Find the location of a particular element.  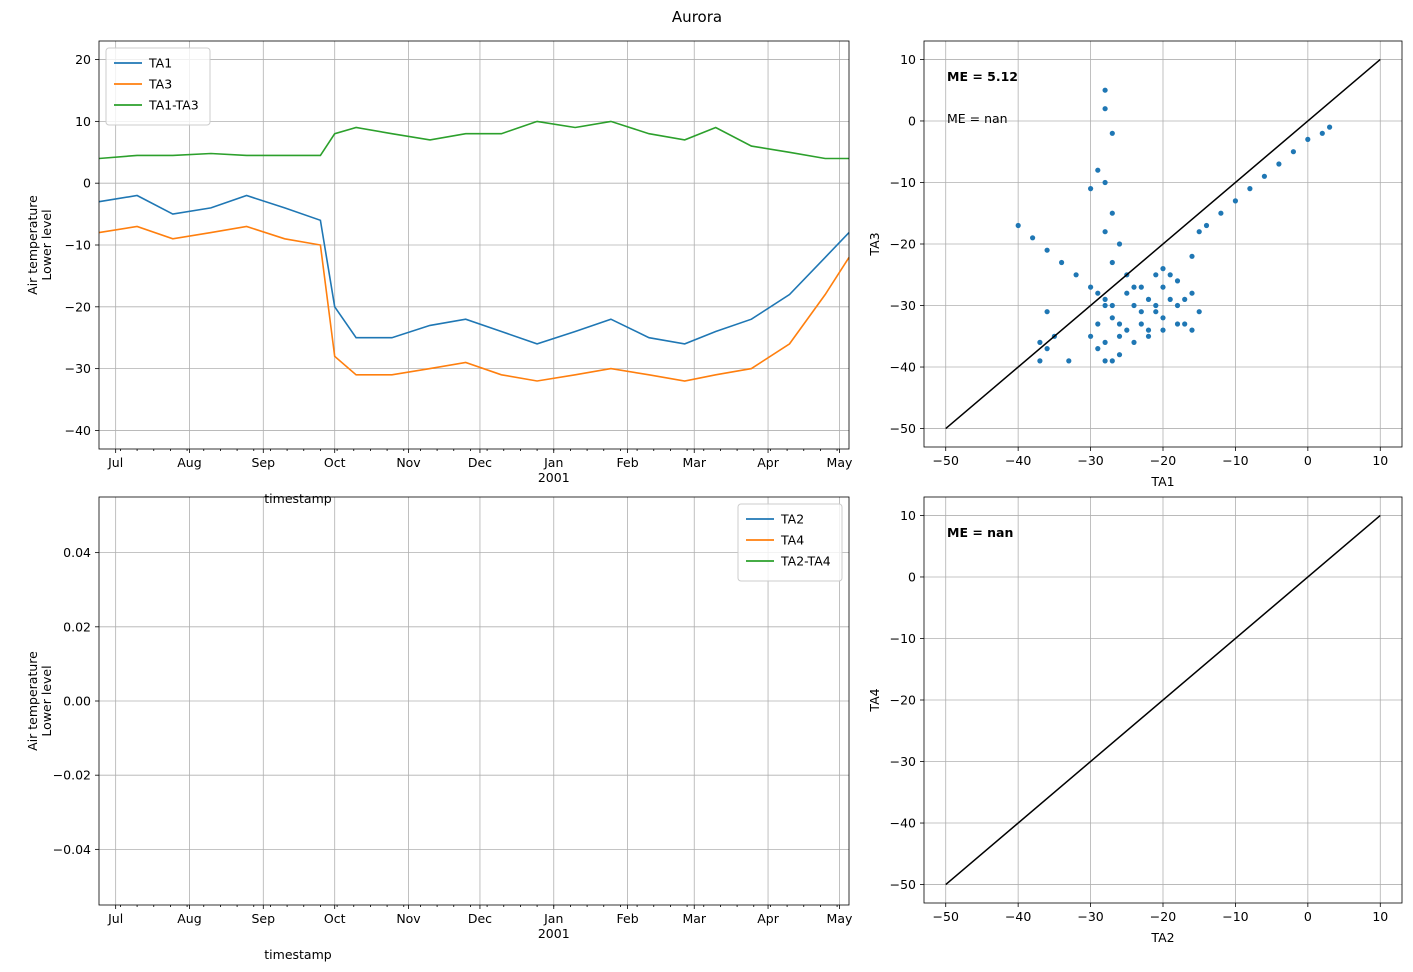

x-tick-label: 0 is located at coordinates (1308, 460).